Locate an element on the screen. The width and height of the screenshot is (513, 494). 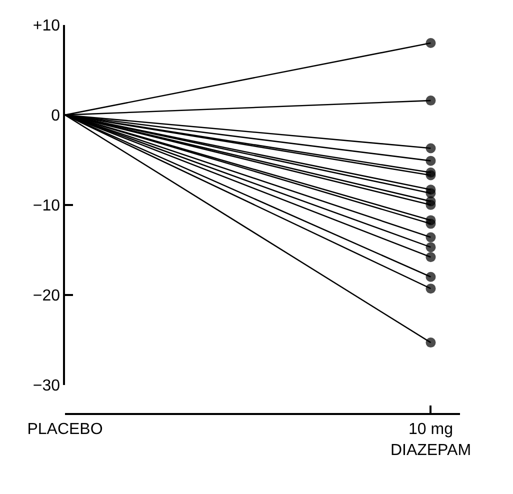
y-tick-label: −20 is located at coordinates (46, 295).